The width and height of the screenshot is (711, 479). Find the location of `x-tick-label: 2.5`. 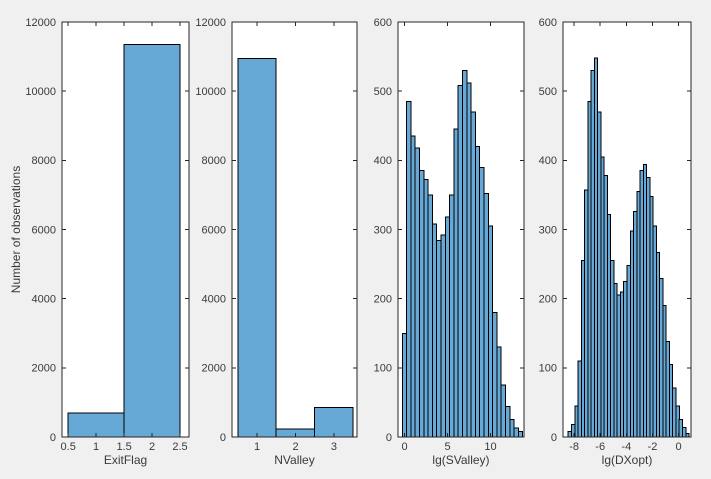

x-tick-label: 2.5 is located at coordinates (179, 447).